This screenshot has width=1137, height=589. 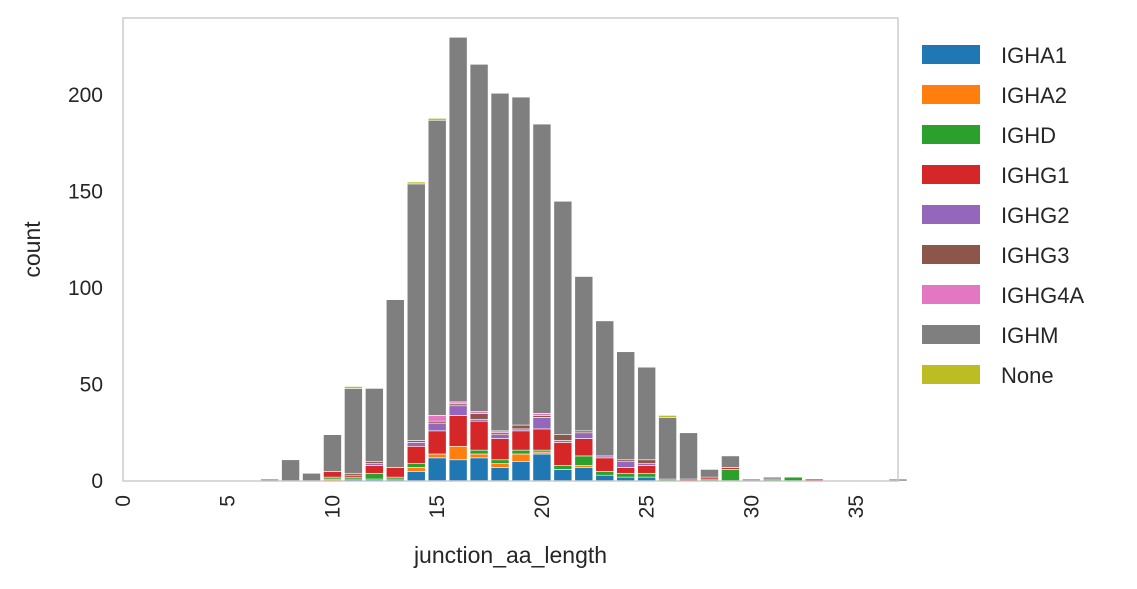 I want to click on y-tick-label: 100, so click(x=85, y=288).